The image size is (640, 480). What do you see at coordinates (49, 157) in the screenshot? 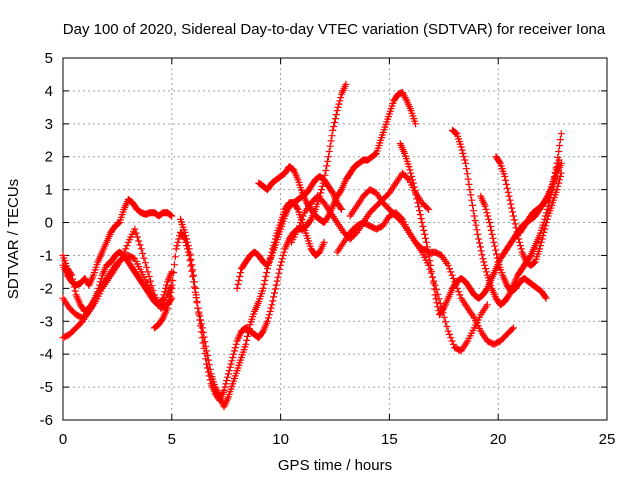
I see `y-tick-label: 2` at bounding box center [49, 157].